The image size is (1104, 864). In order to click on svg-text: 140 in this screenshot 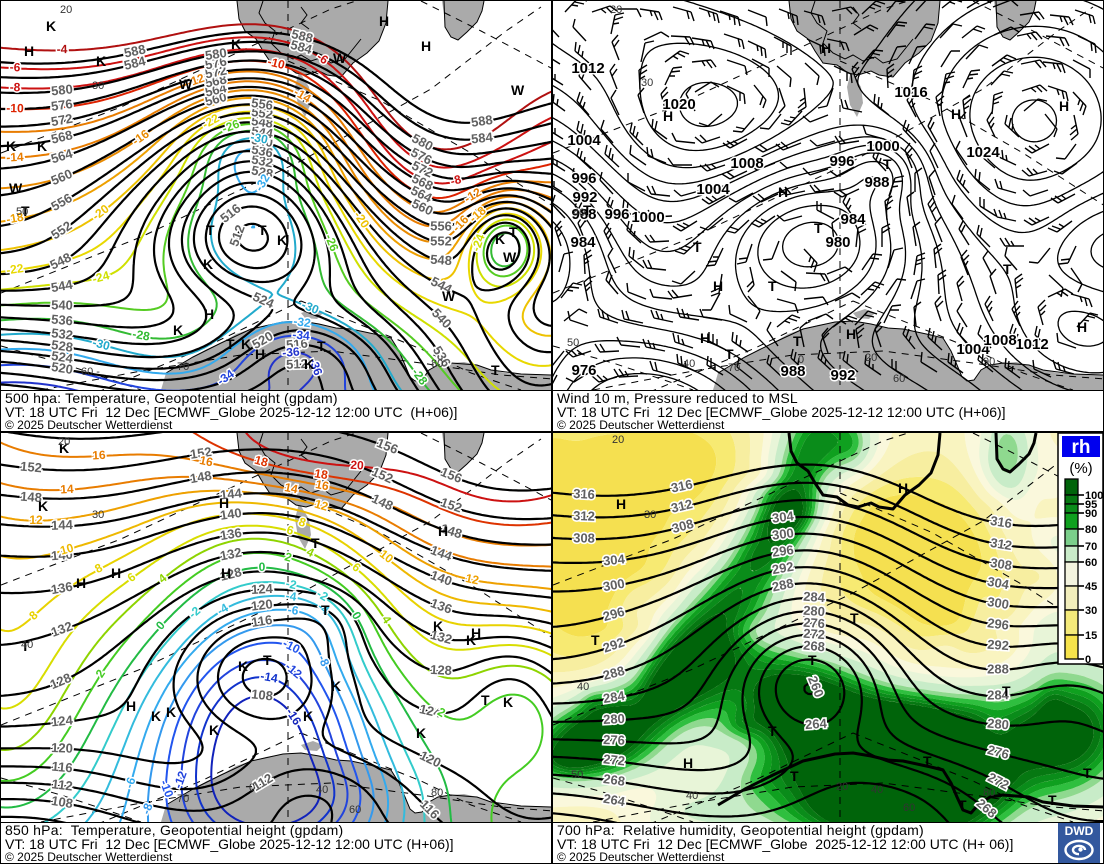, I will do `click(231, 514)`.